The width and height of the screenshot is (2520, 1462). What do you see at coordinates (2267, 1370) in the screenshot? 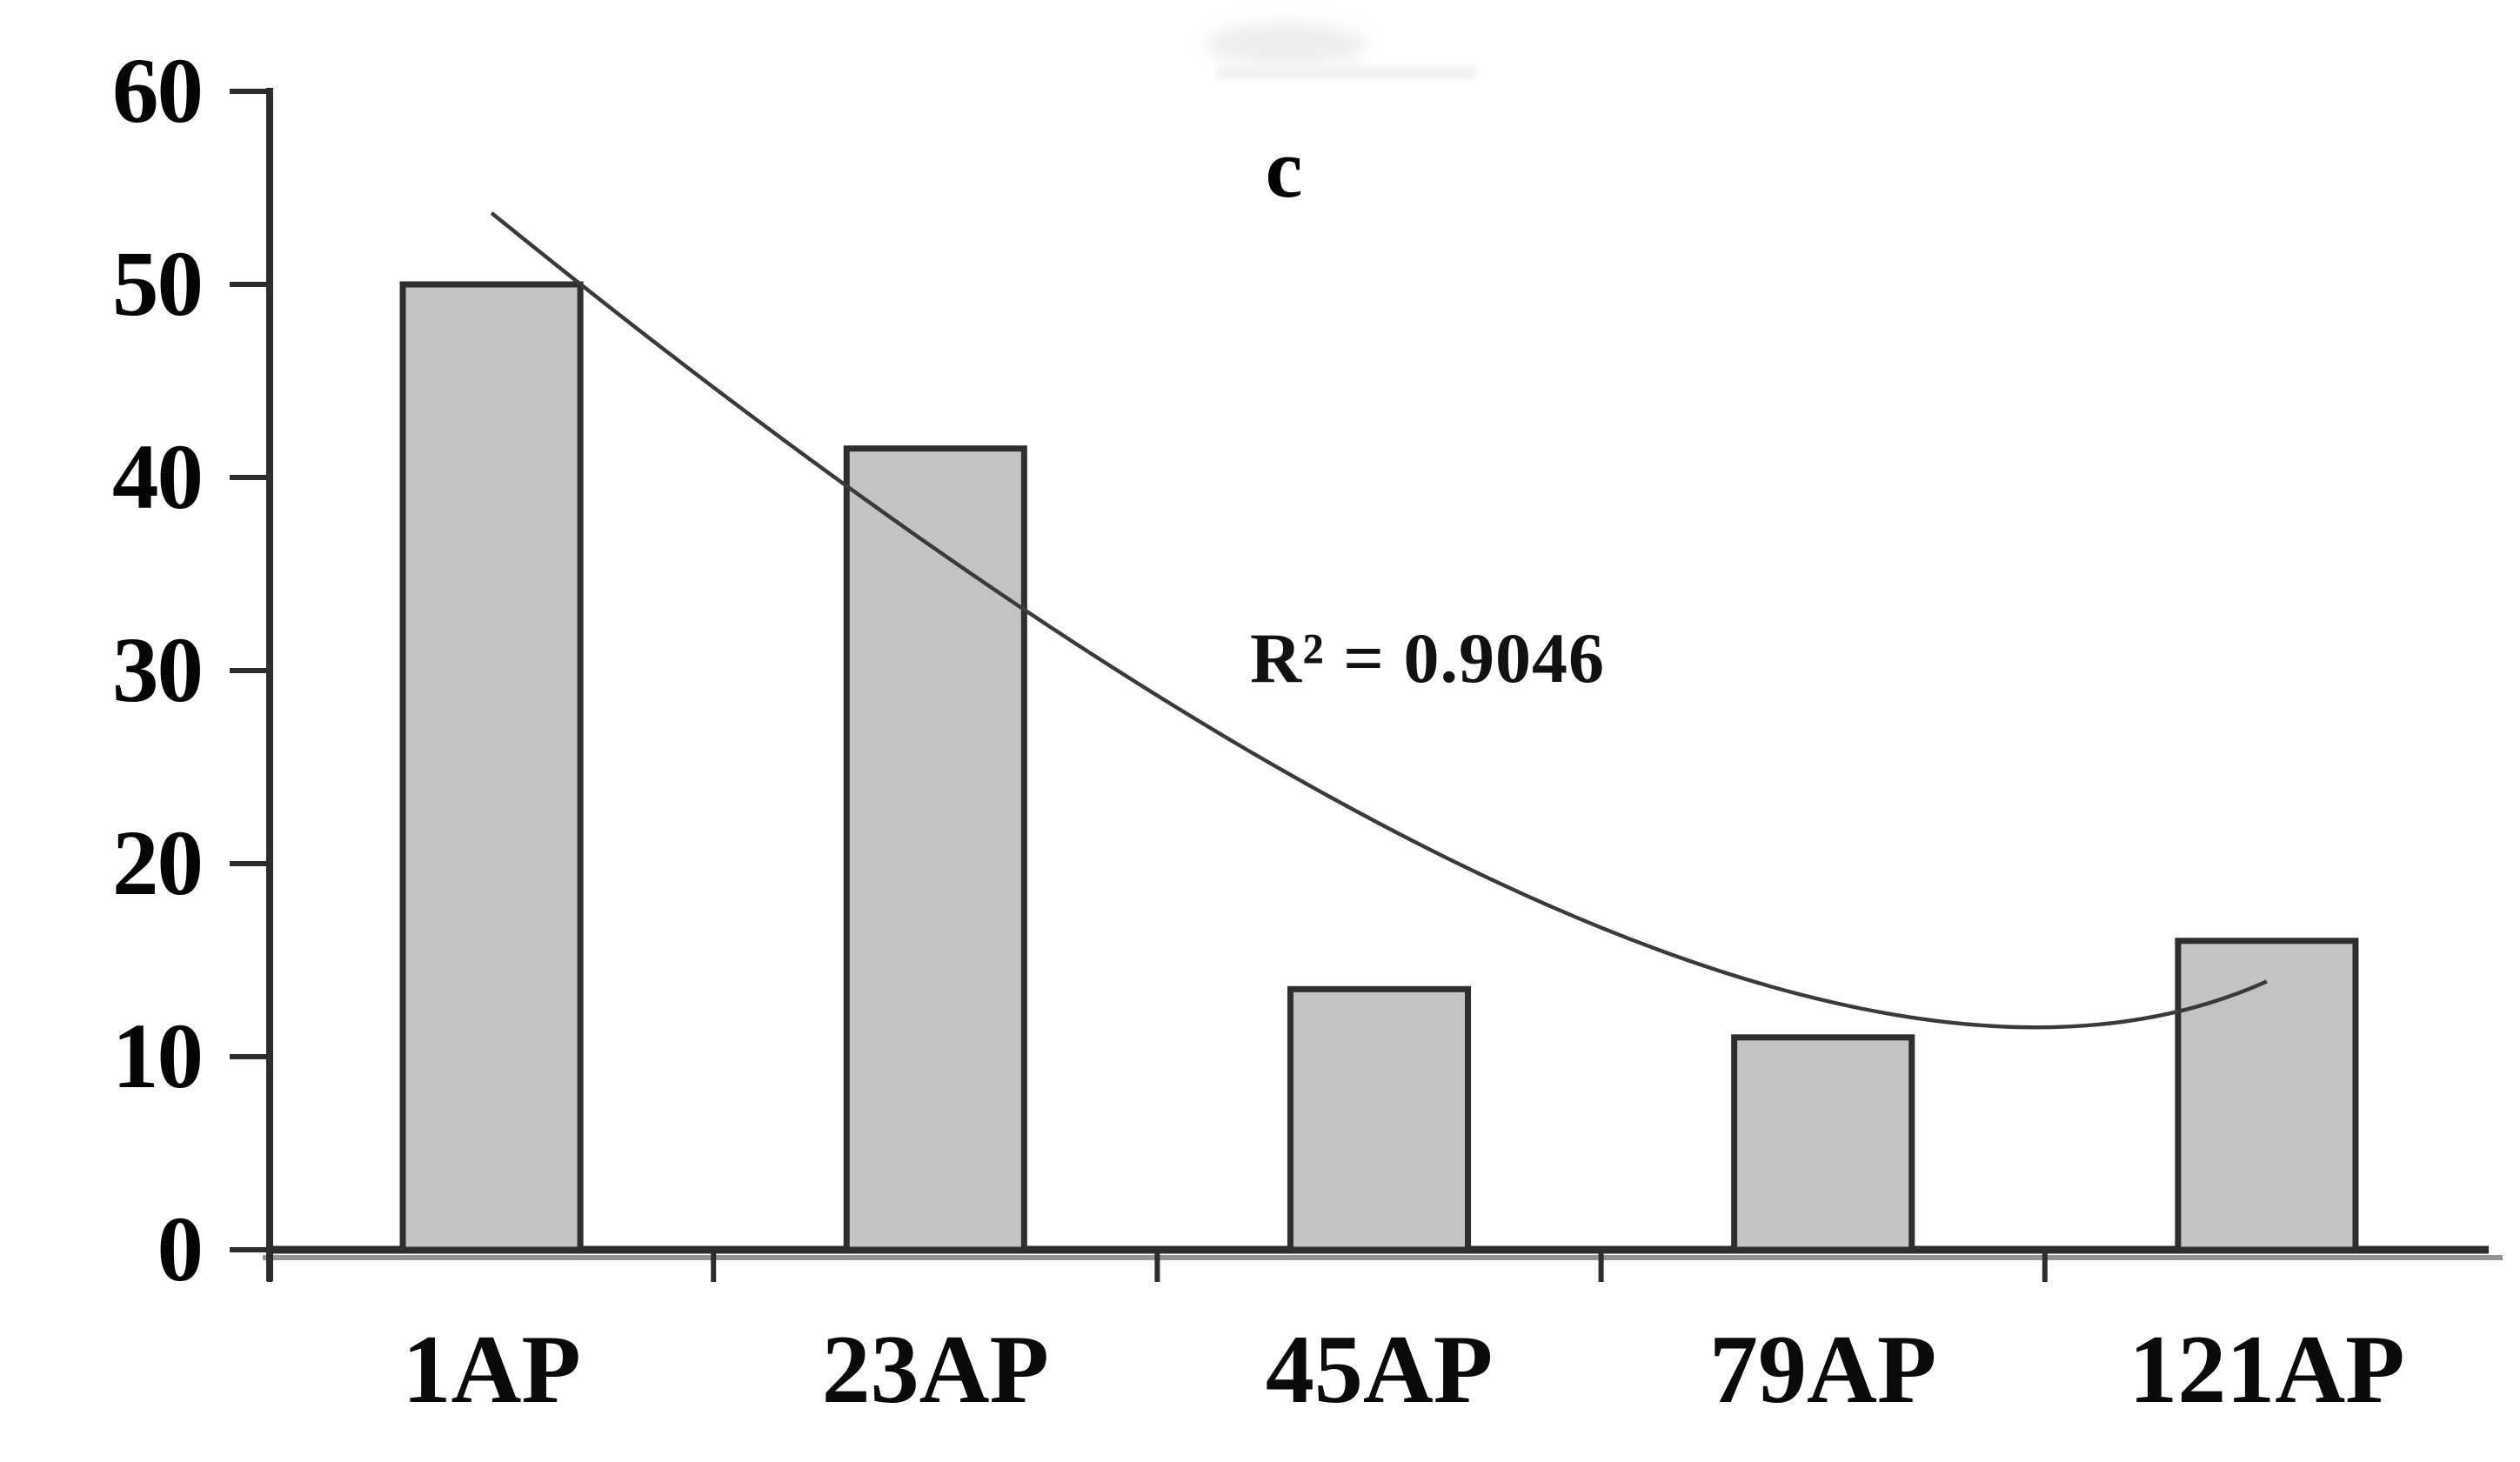
I see `x-axis-label-121AP: 121AP` at bounding box center [2267, 1370].